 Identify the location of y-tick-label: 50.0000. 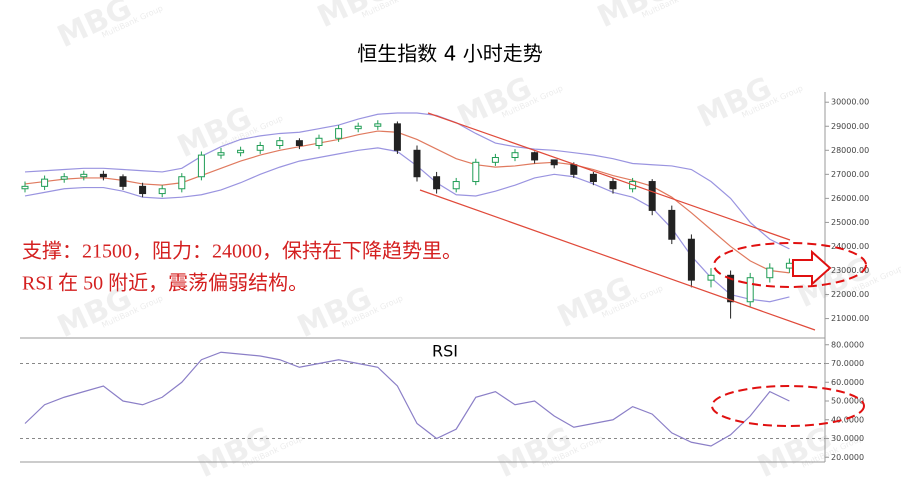
(847, 401).